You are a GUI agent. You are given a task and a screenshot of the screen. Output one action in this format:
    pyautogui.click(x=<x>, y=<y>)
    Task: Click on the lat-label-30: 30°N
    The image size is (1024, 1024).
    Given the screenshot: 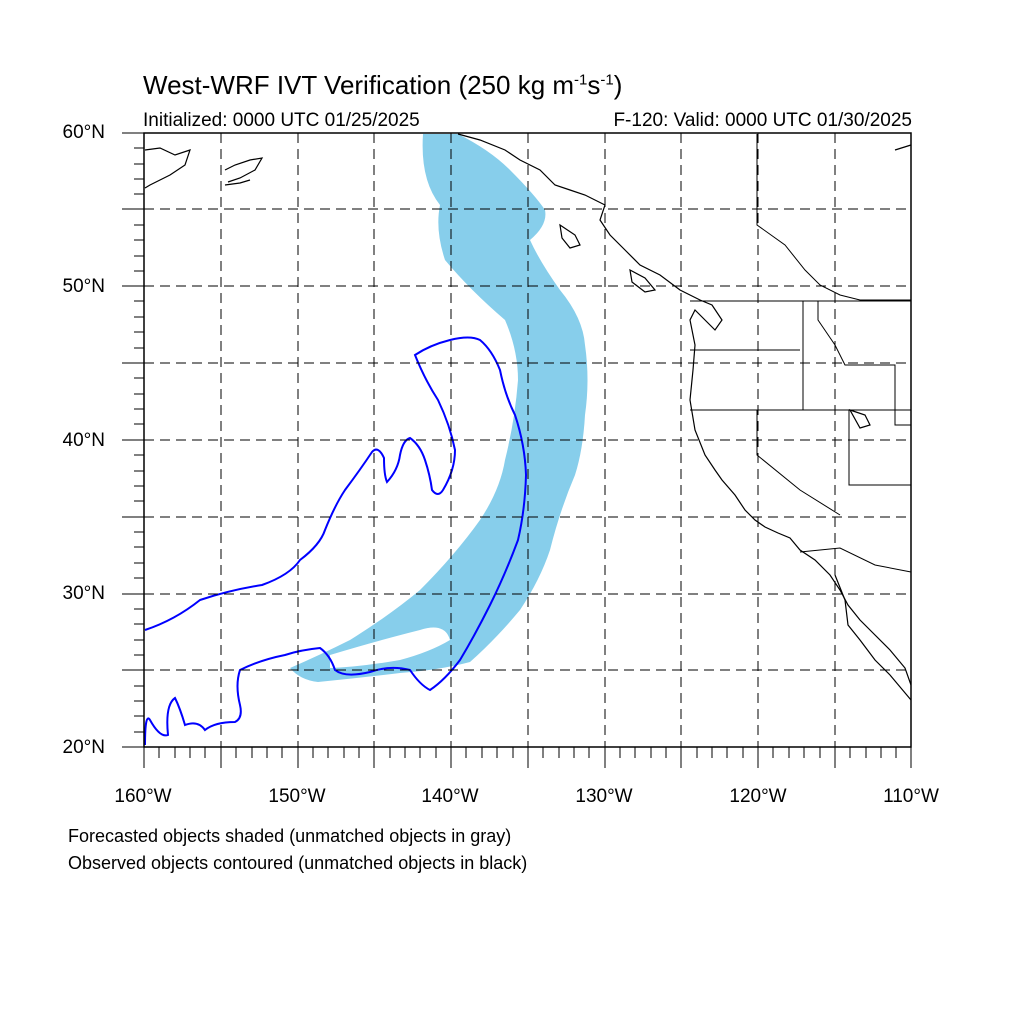 What is the action you would take?
    pyautogui.click(x=83, y=593)
    